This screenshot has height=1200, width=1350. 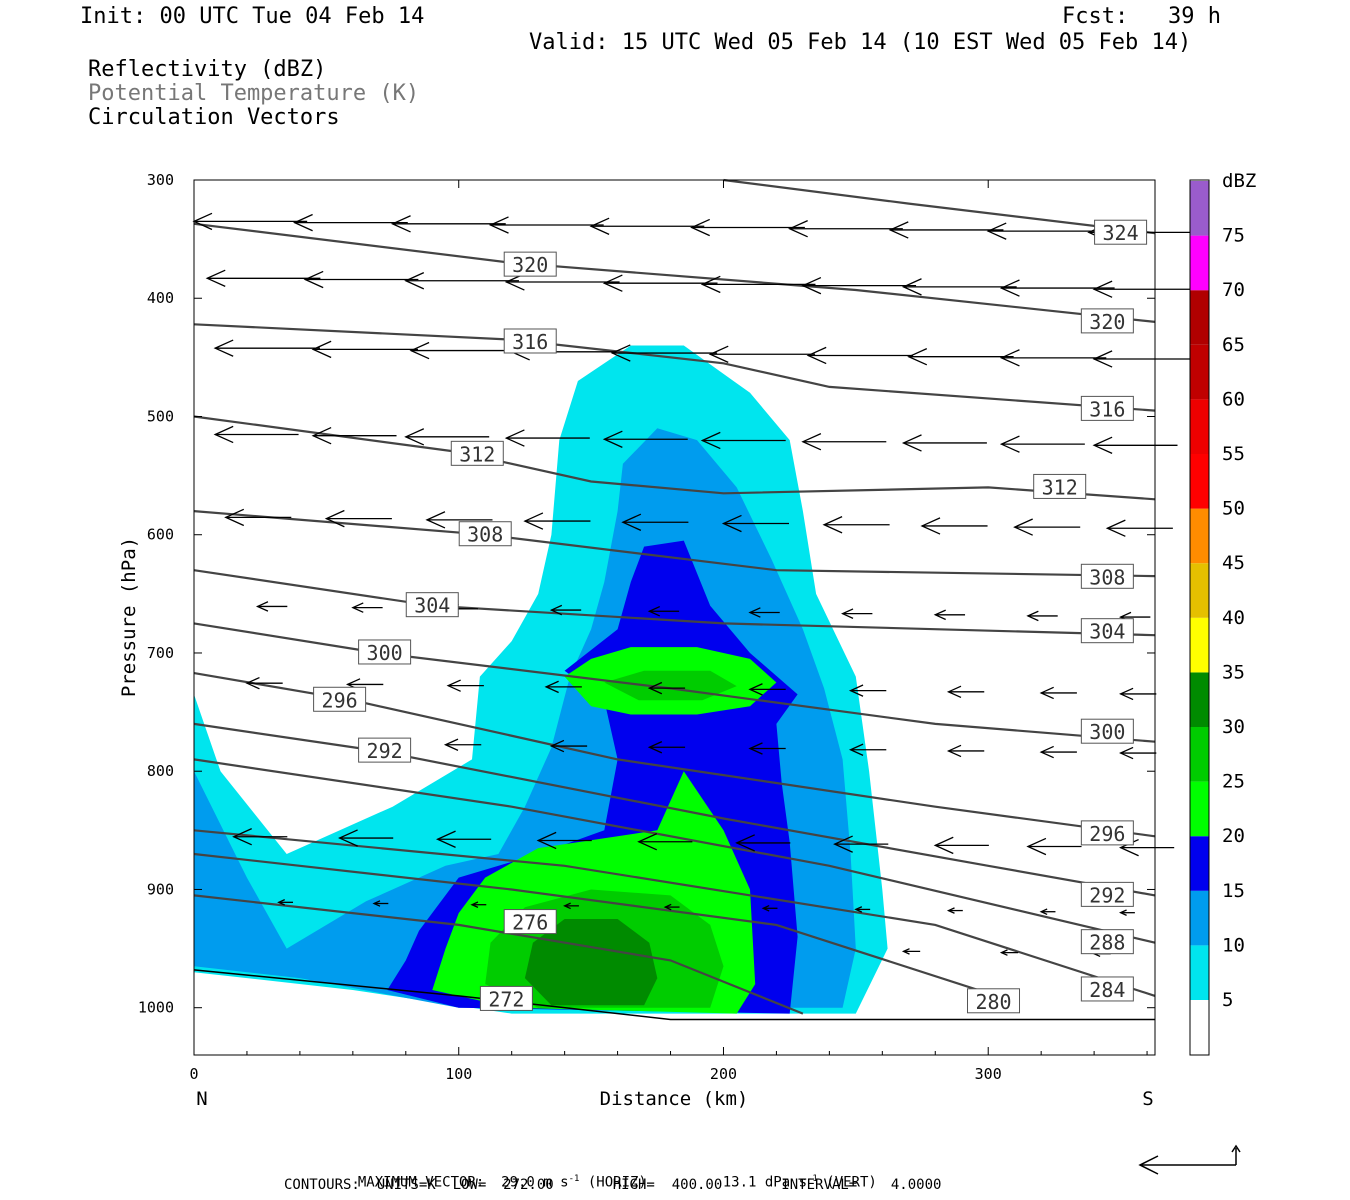 I want to click on legend-title-reflectivity: Reflectivity (dBZ), so click(x=207, y=69).